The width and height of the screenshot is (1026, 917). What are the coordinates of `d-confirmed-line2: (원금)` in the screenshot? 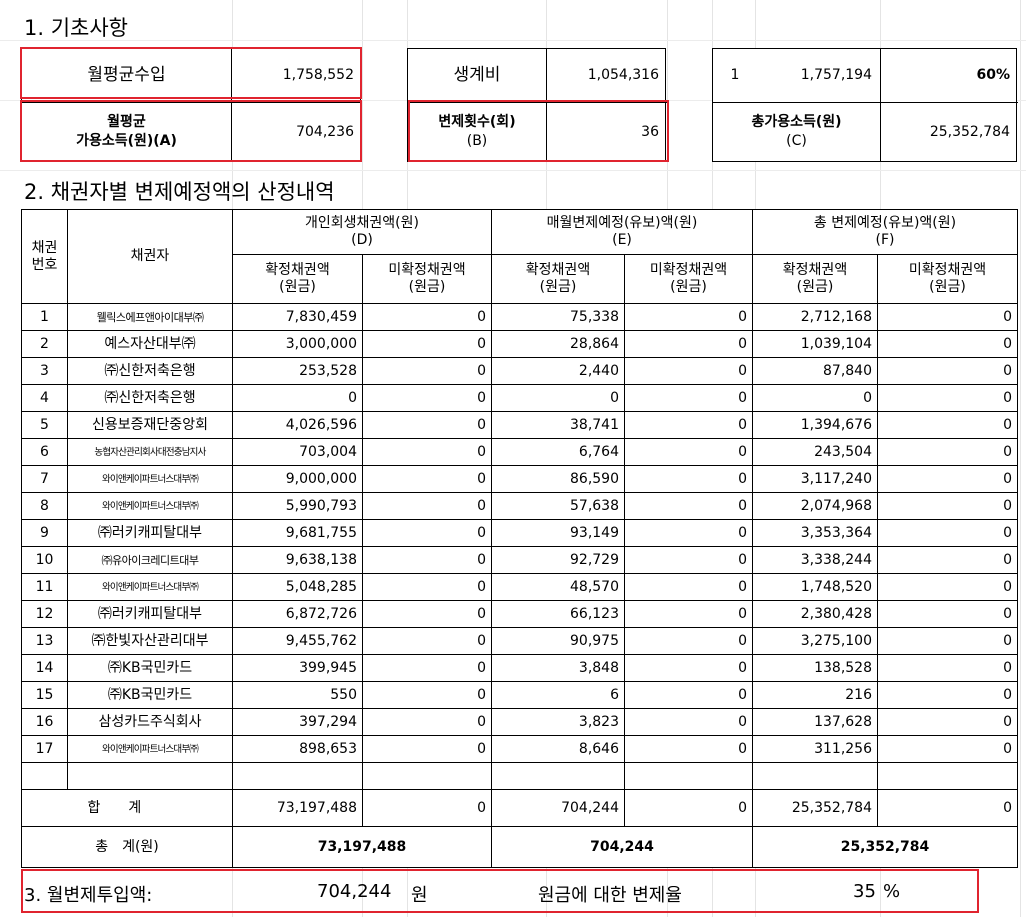 It's located at (297, 287).